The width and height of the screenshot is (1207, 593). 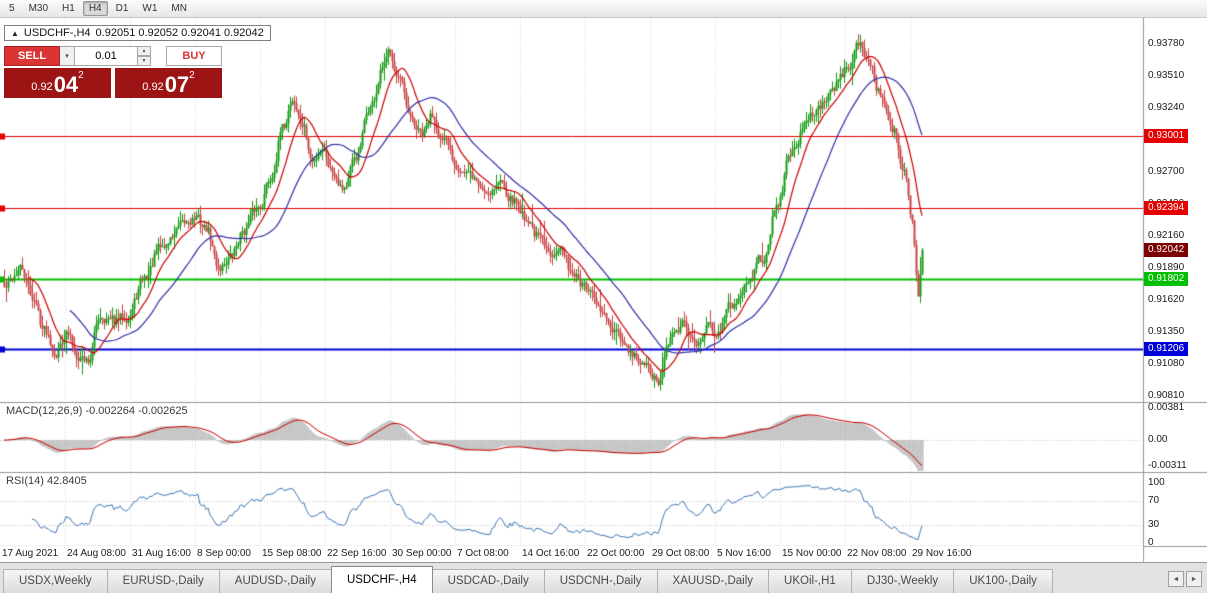 What do you see at coordinates (488, 581) in the screenshot?
I see `chart-tab-usdcad-daily: USDCAD-,Daily` at bounding box center [488, 581].